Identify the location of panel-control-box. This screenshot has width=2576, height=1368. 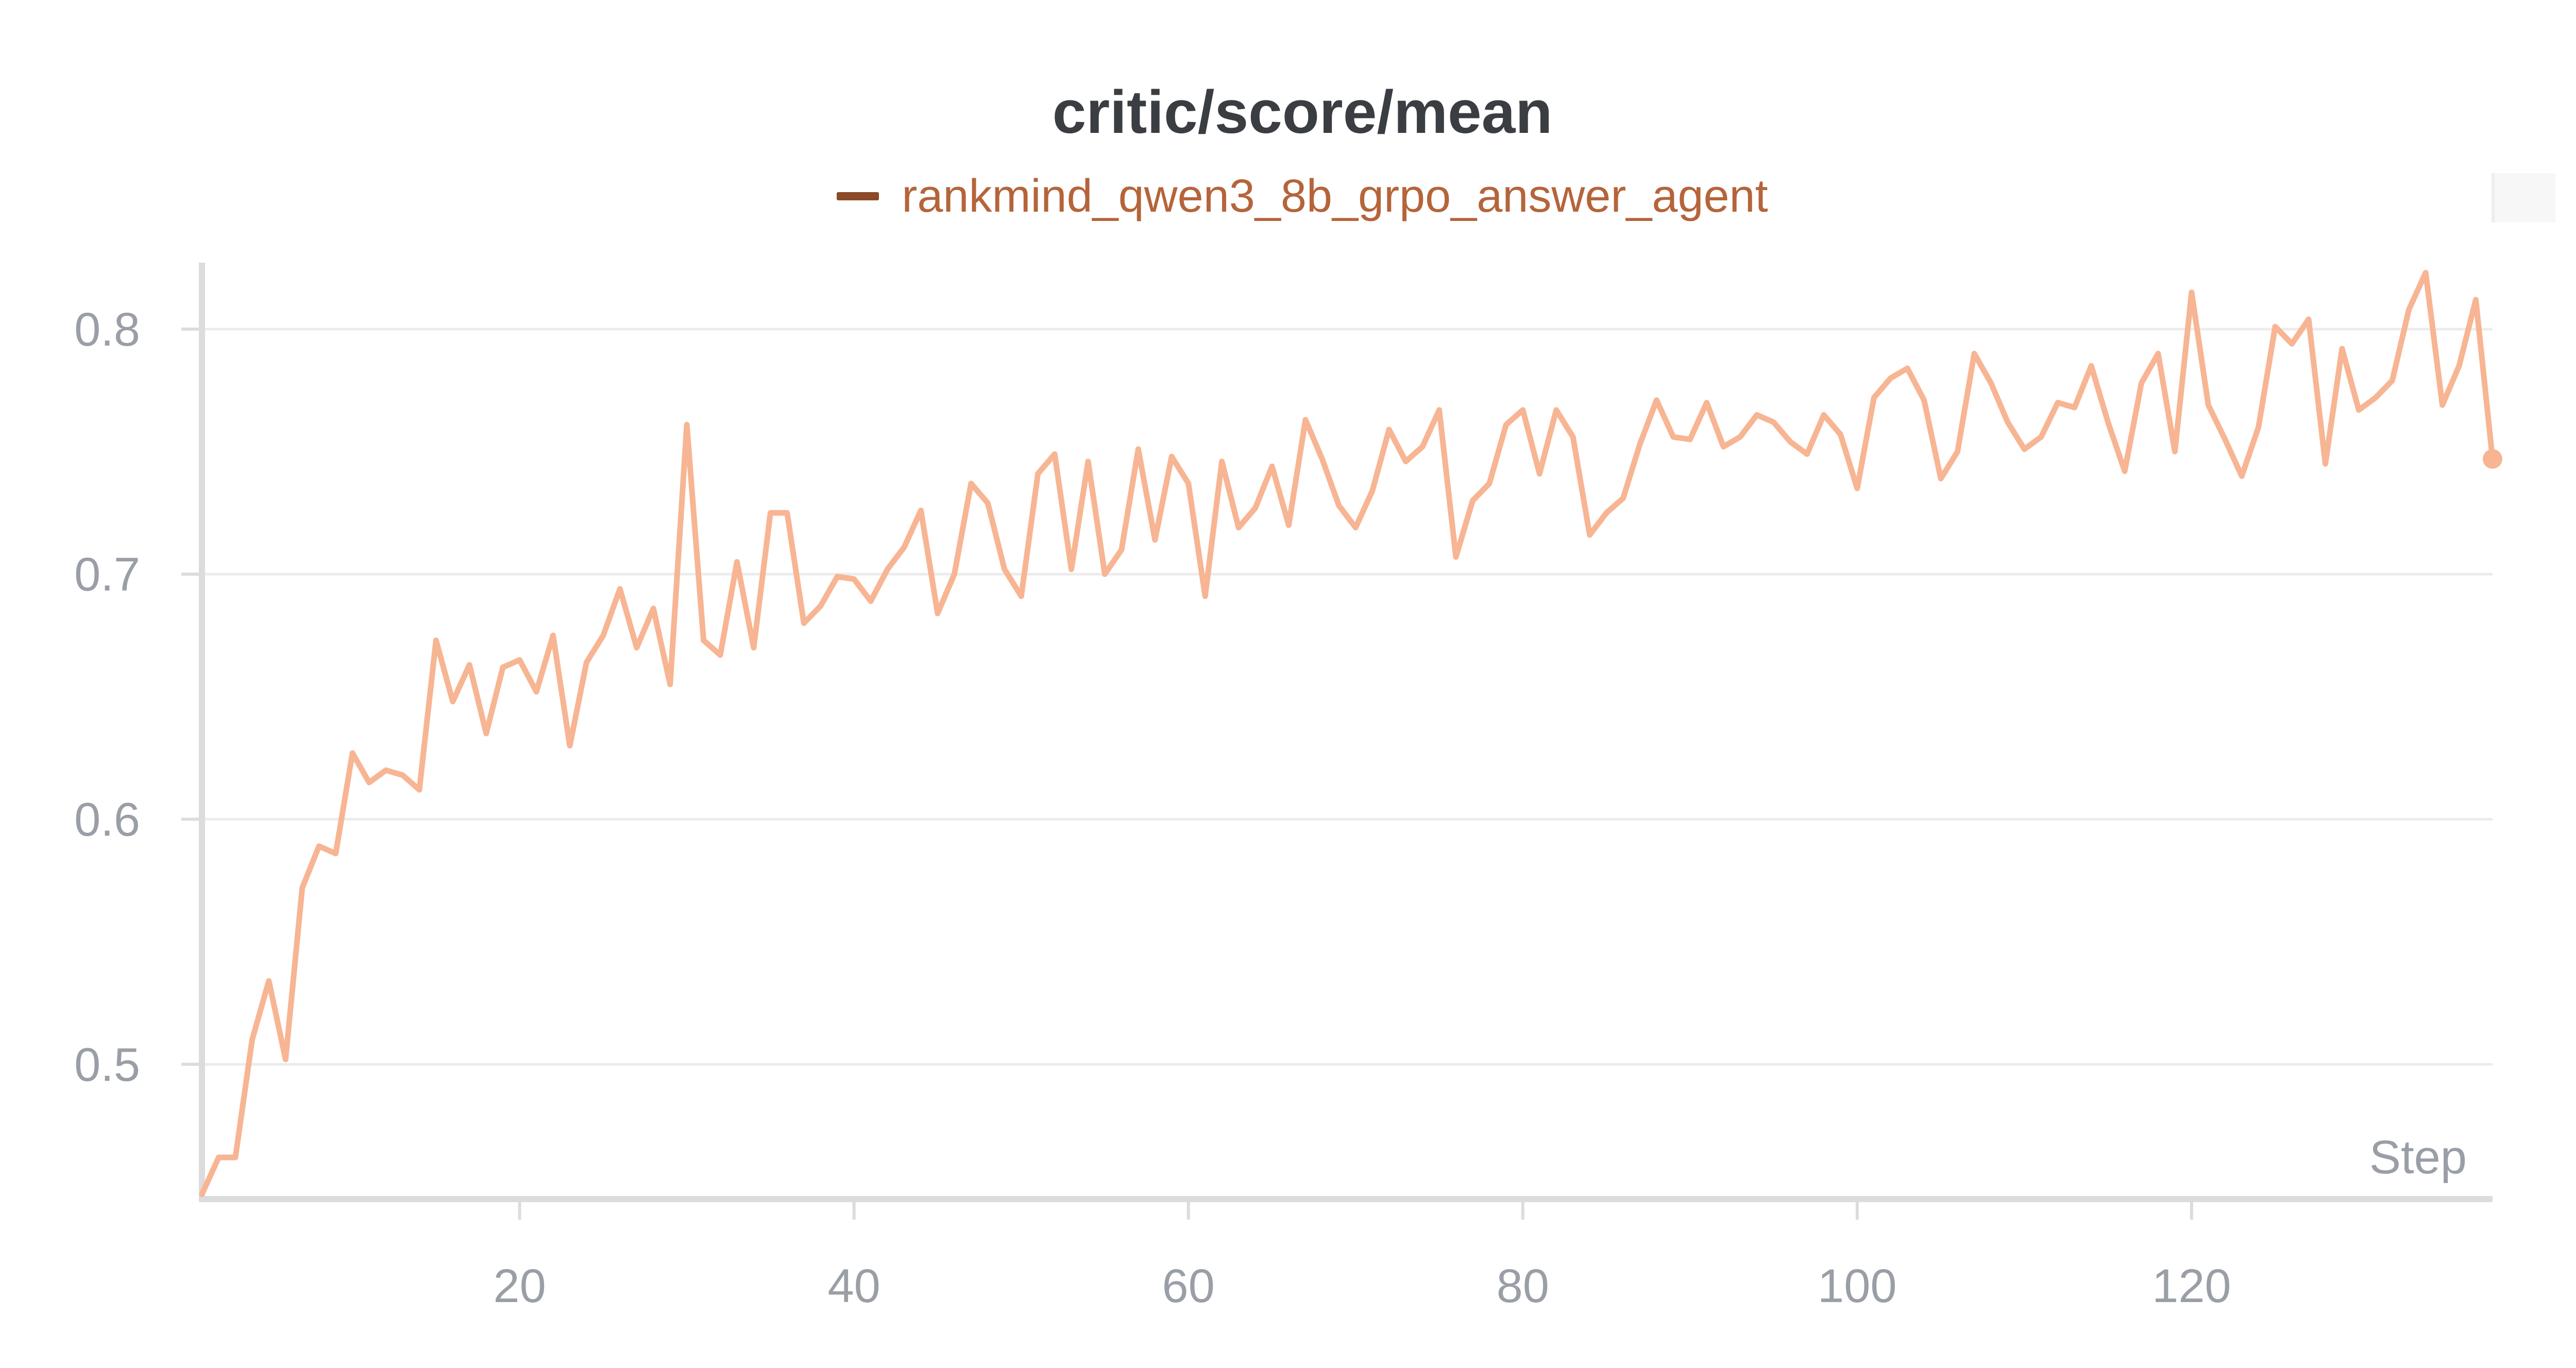
(2523, 198).